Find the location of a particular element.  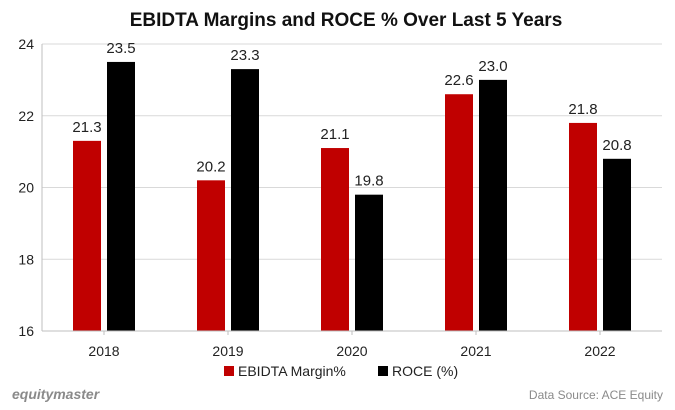

roce-bar-2021 is located at coordinates (493, 205).